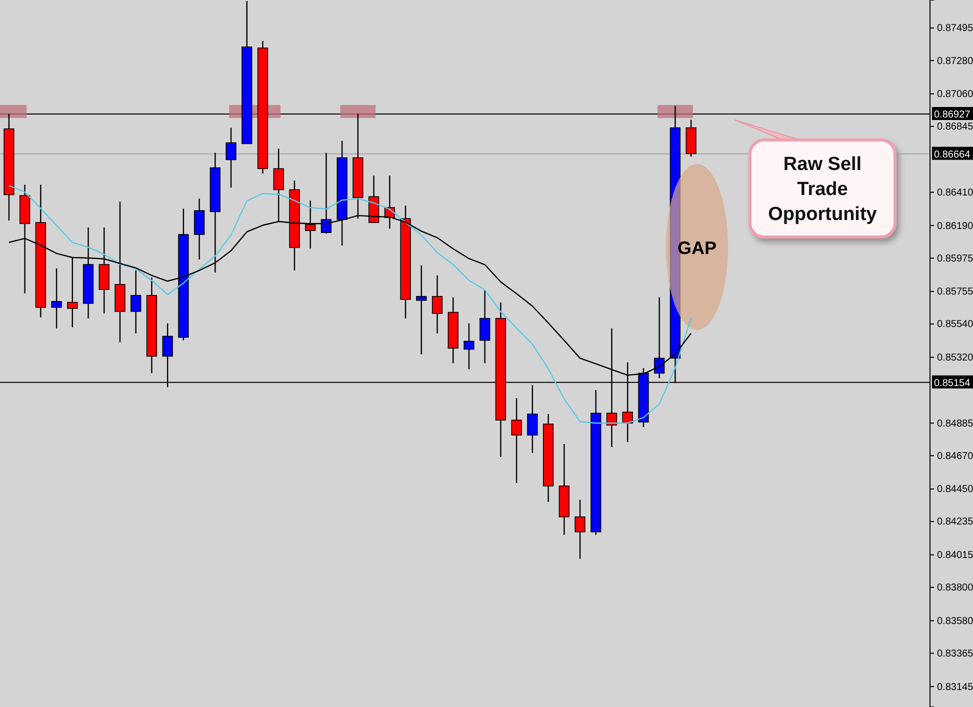  I want to click on ref-line-label: 0.85154, so click(952, 383).